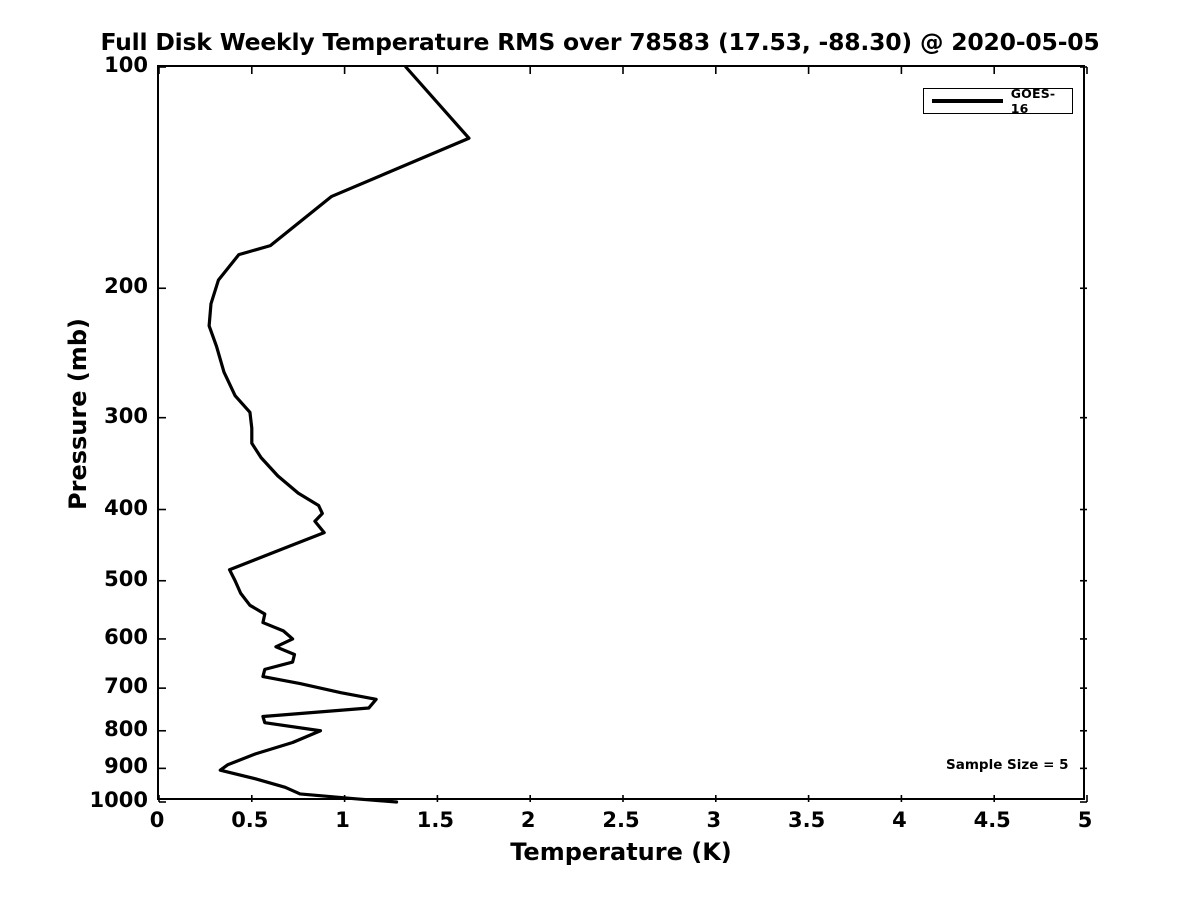  What do you see at coordinates (1033, 101) in the screenshot?
I see `legend-label-goes-16: GOES-16` at bounding box center [1033, 101].